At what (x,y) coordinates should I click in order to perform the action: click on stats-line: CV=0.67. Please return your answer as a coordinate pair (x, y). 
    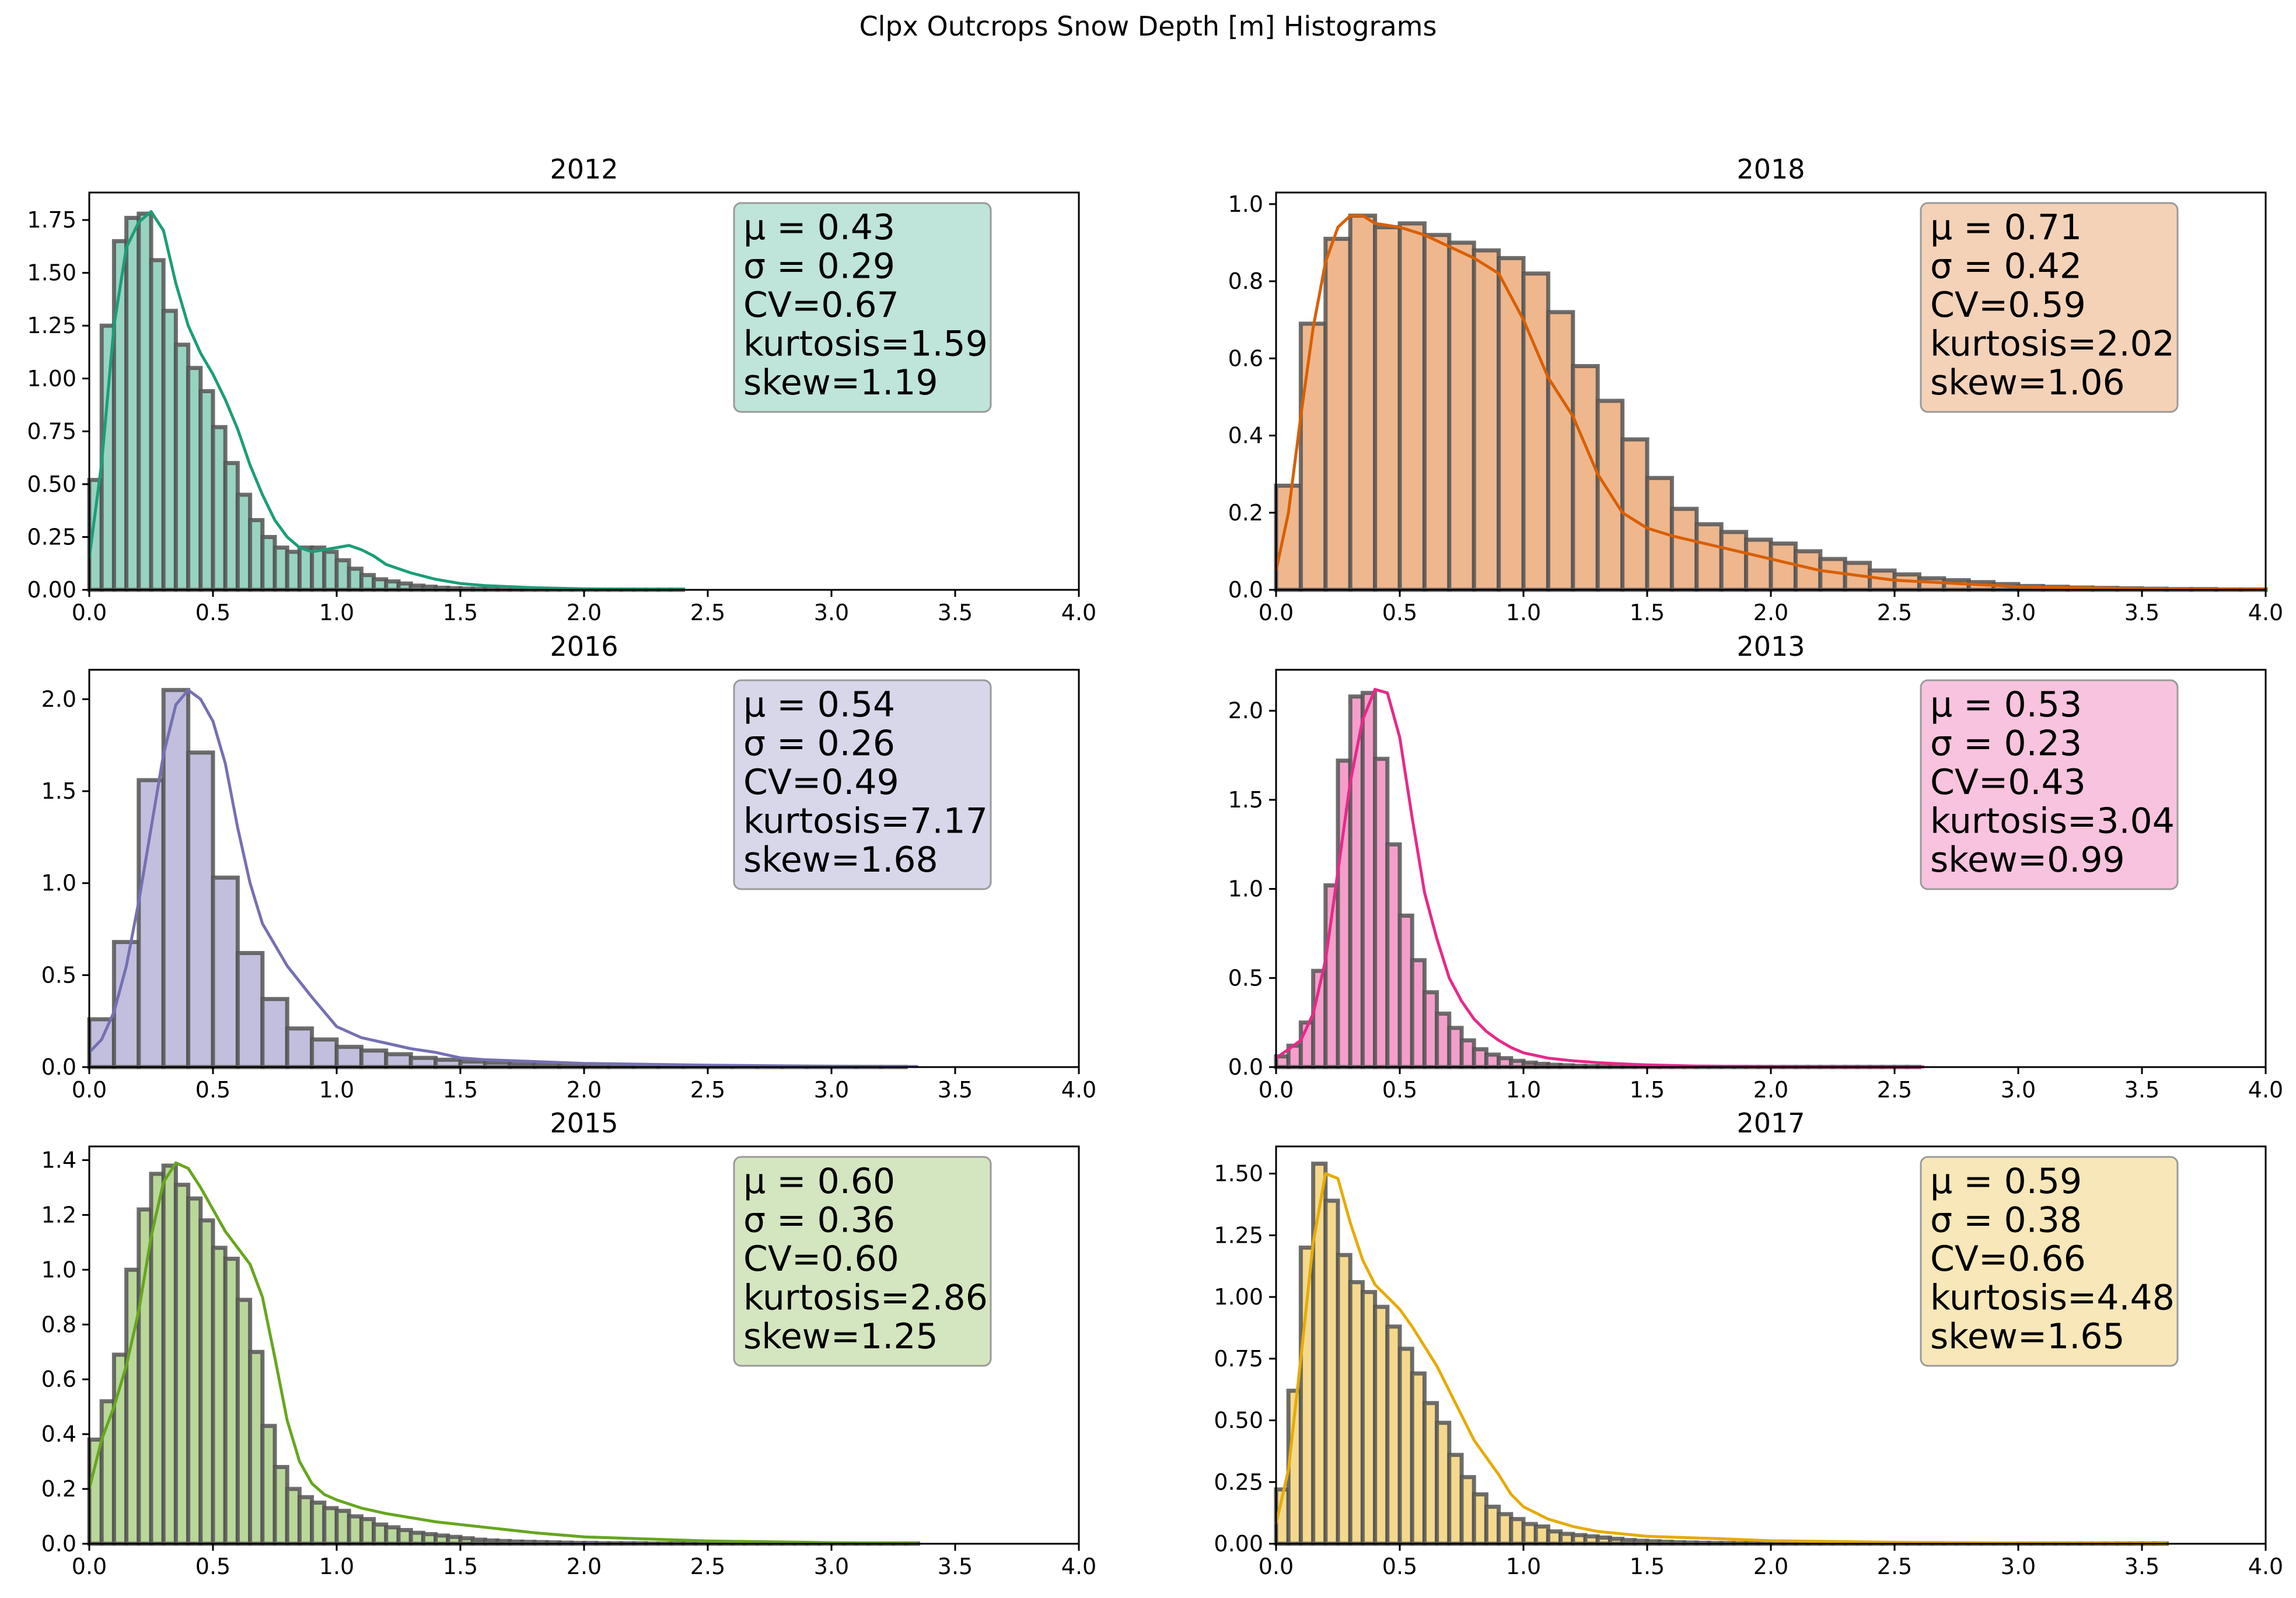
    Looking at the image, I should click on (821, 305).